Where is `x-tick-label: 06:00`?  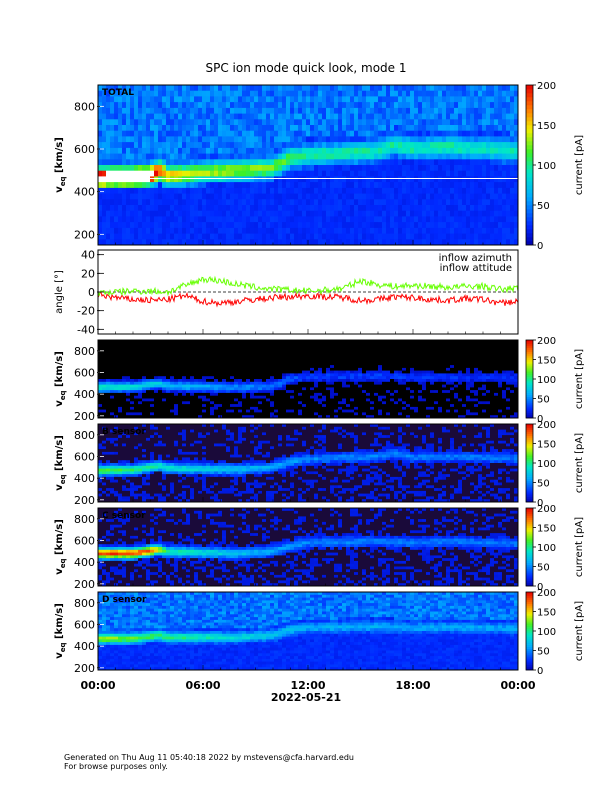 x-tick-label: 06:00 is located at coordinates (202, 685).